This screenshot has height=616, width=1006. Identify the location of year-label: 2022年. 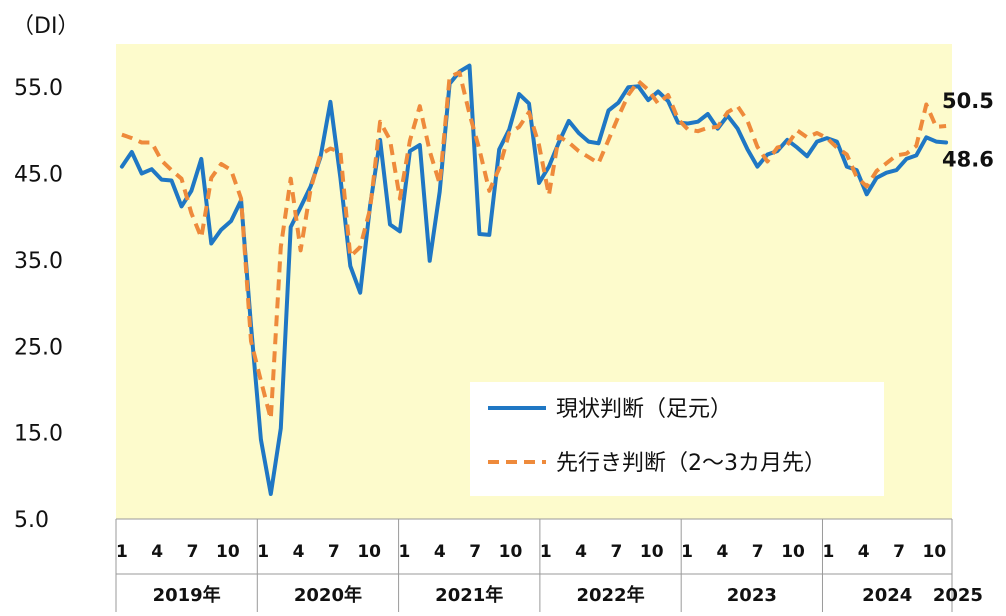
(610, 595).